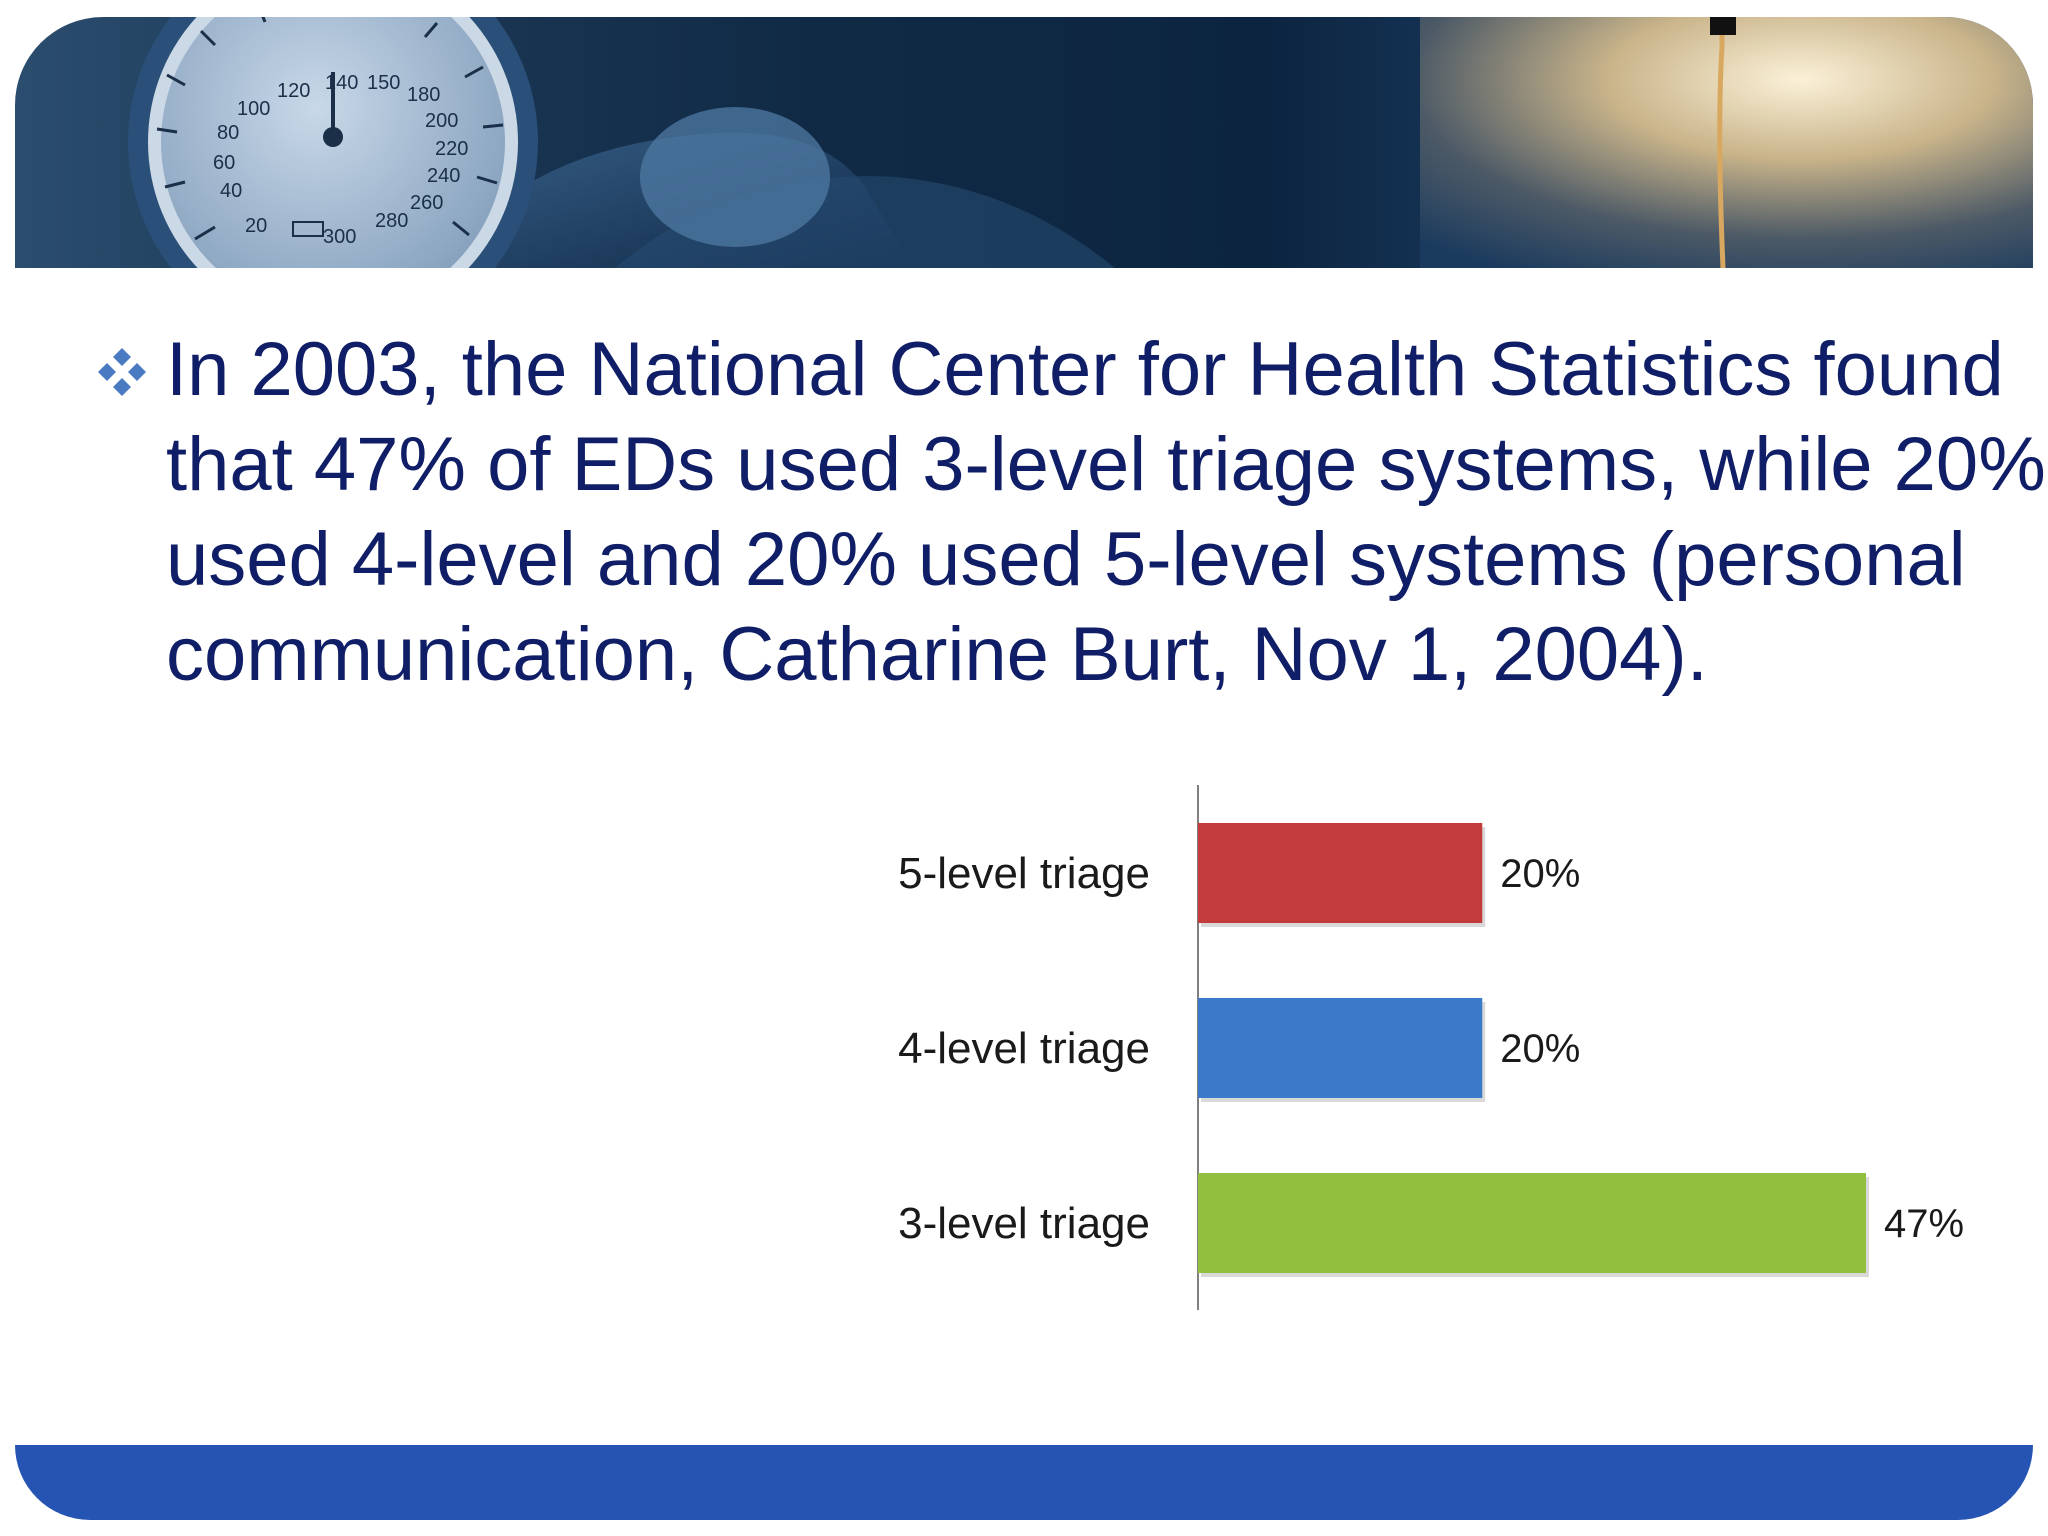 This screenshot has width=2048, height=1536. What do you see at coordinates (423, 95) in the screenshot?
I see `svg-text: 180` at bounding box center [423, 95].